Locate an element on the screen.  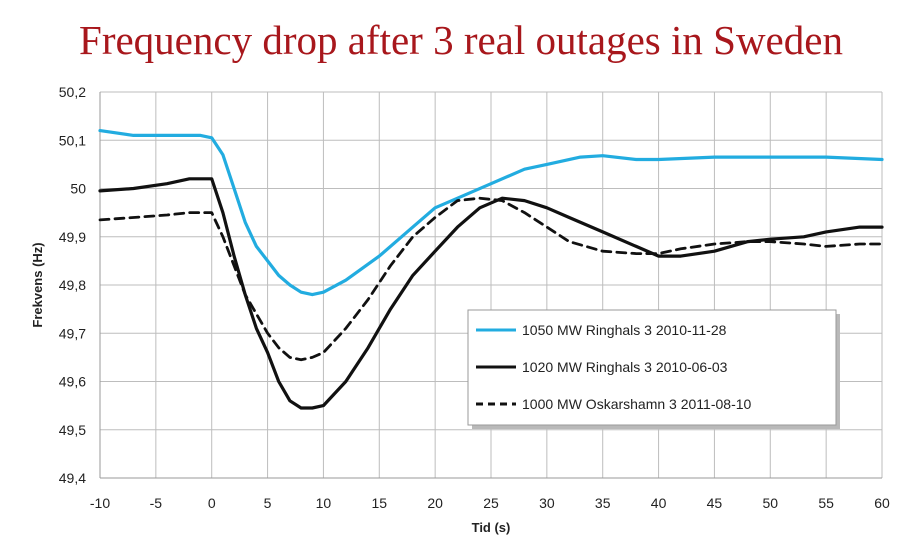
legend-box is located at coordinates (652, 367).